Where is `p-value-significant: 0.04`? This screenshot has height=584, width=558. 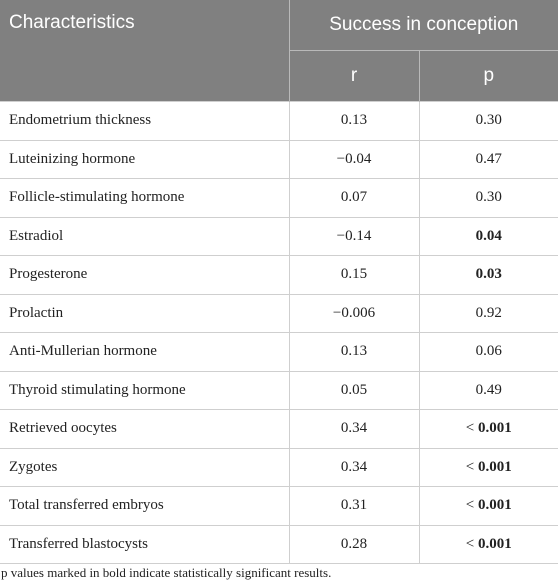
p-value-significant: 0.04 is located at coordinates (488, 235).